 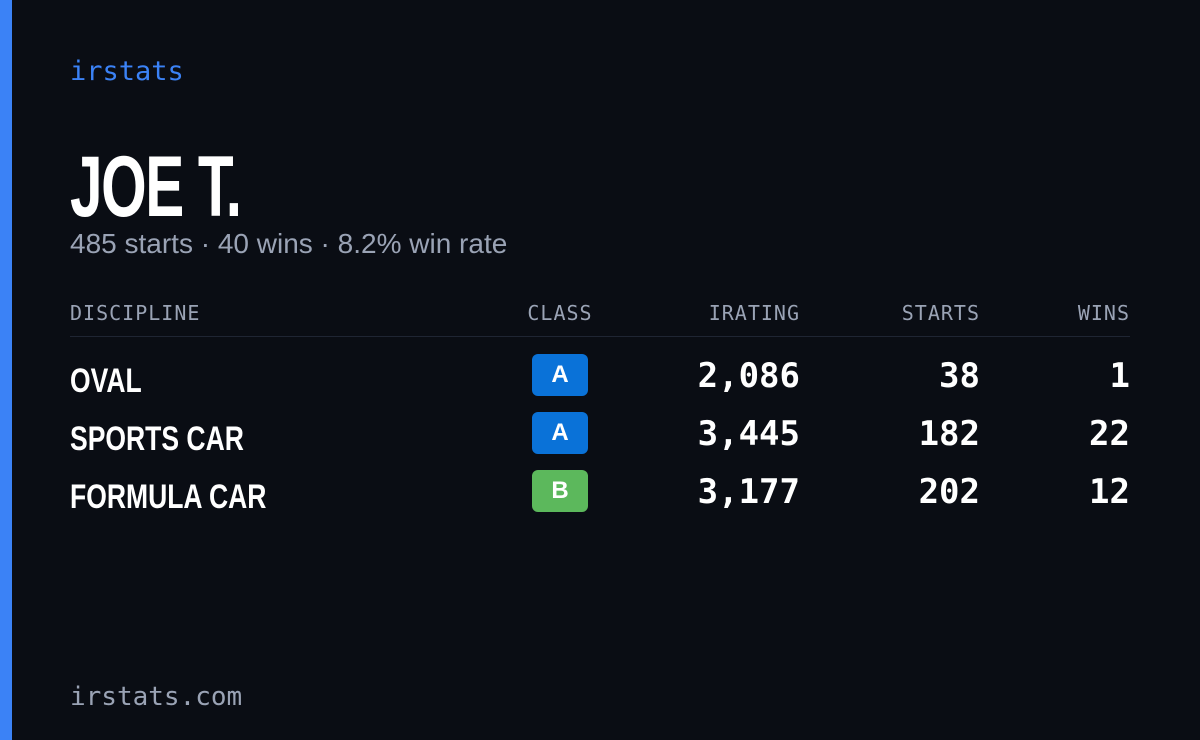 I want to click on wins: 22, so click(x=1109, y=434).